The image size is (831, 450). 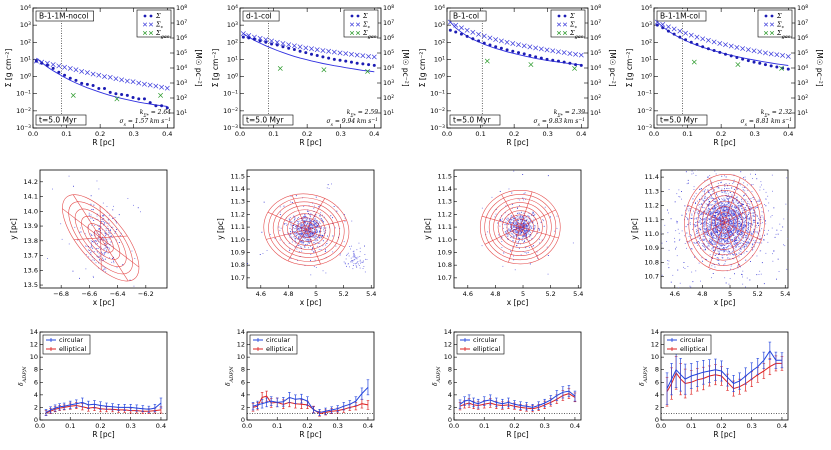 What do you see at coordinates (646, 59) in the screenshot?
I see `y-tick-label: 10¹` at bounding box center [646, 59].